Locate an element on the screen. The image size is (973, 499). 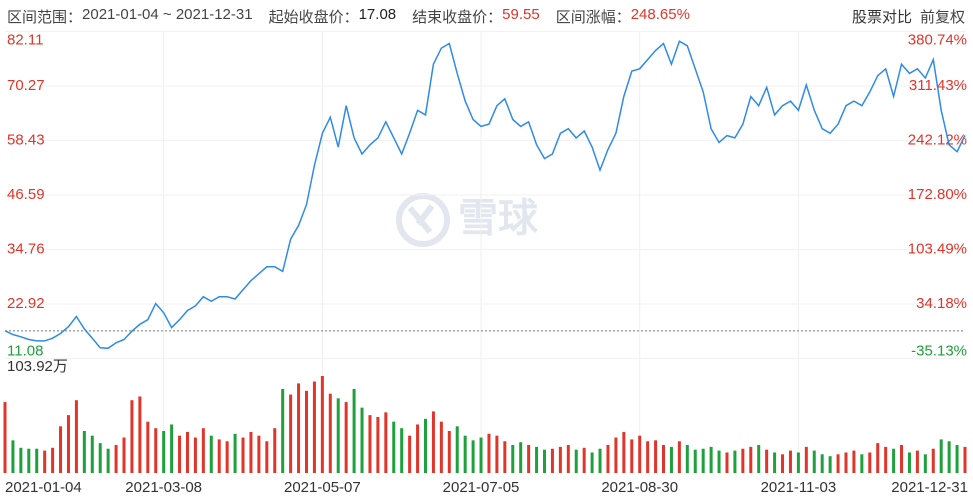
y-tick-label: 82.11 is located at coordinates (25, 39).